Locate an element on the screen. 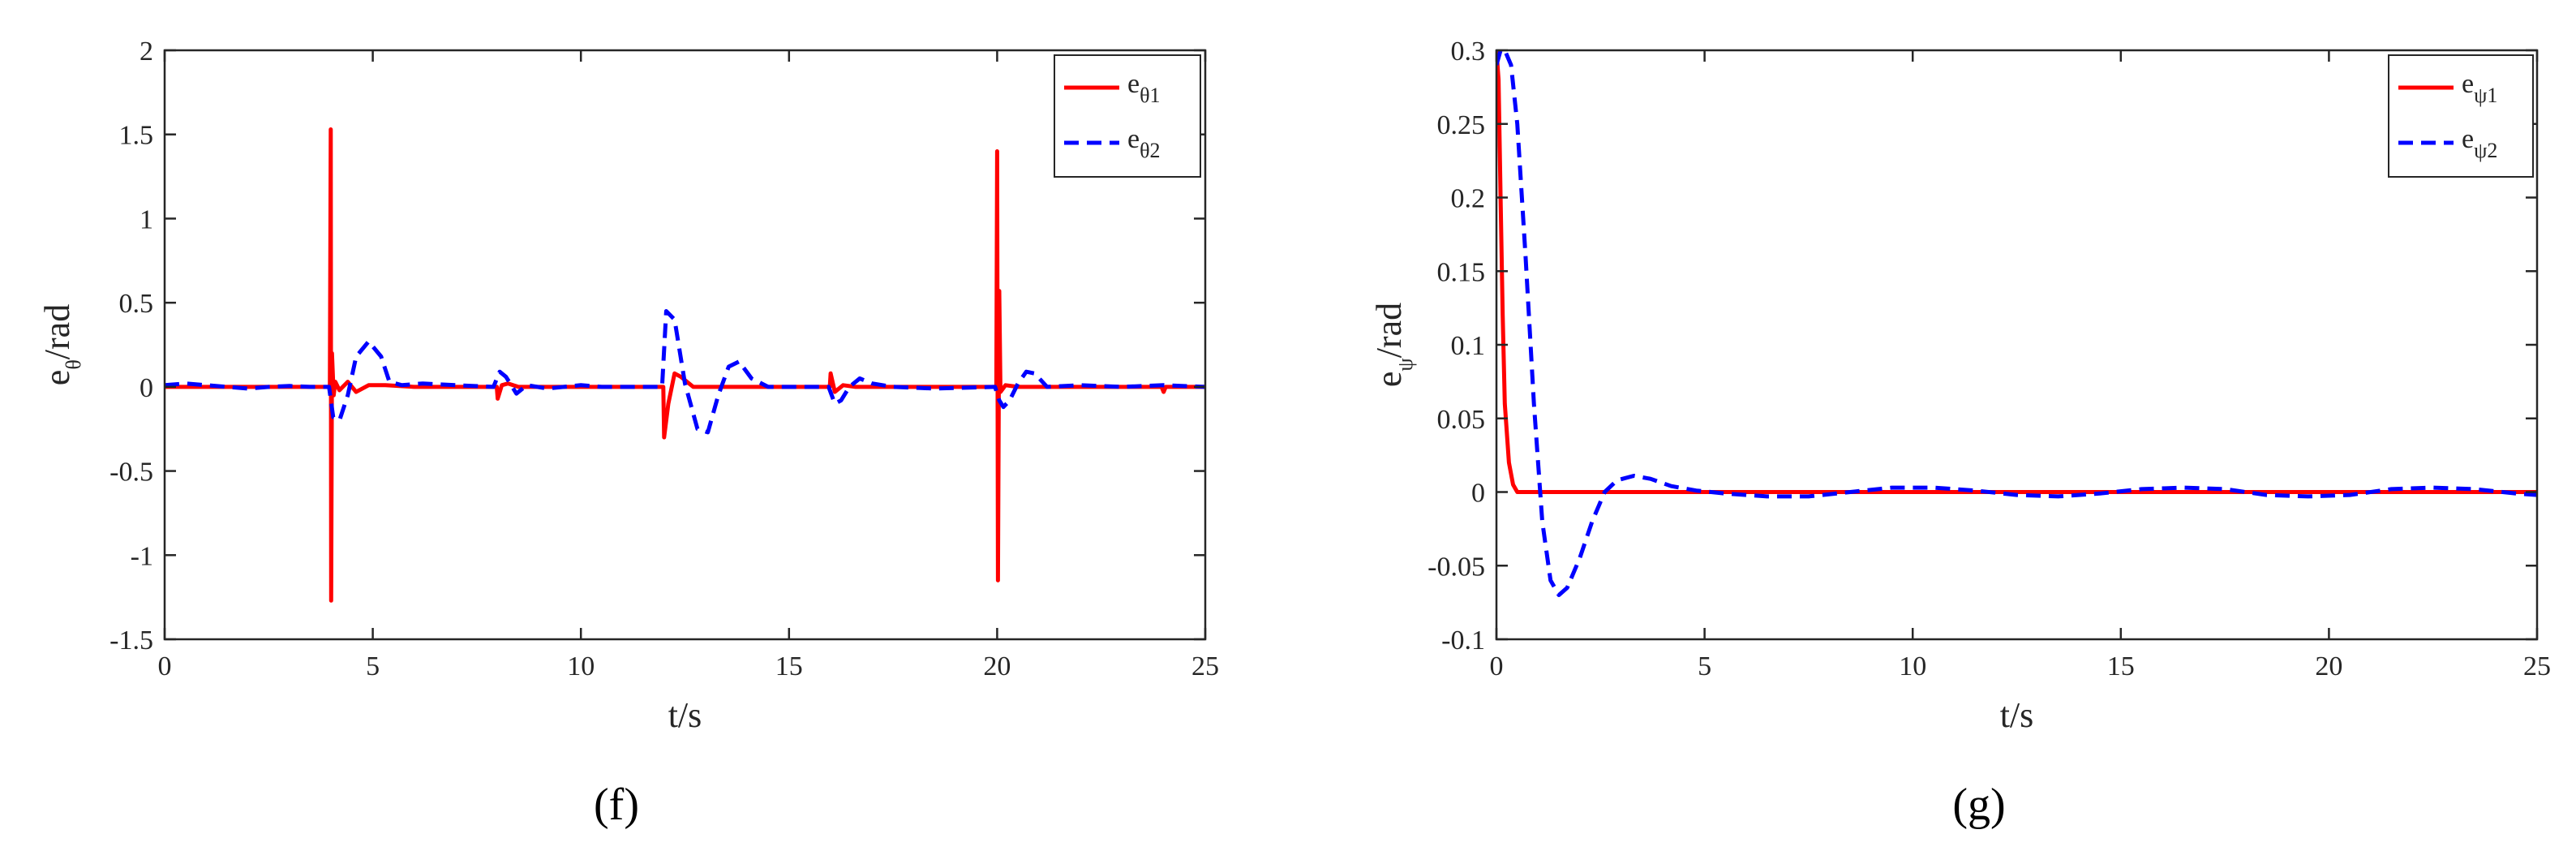 The height and width of the screenshot is (864, 2576). chart2-ytick-label: 0.1 is located at coordinates (1468, 346).